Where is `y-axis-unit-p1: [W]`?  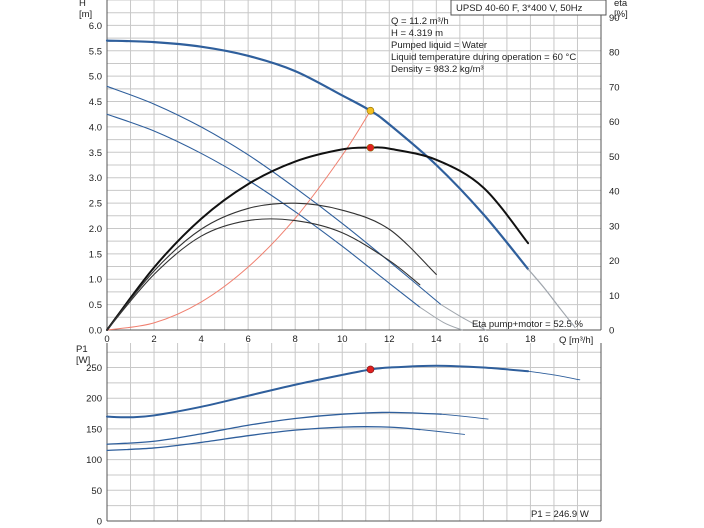
y-axis-unit-p1: [W] is located at coordinates (83, 360).